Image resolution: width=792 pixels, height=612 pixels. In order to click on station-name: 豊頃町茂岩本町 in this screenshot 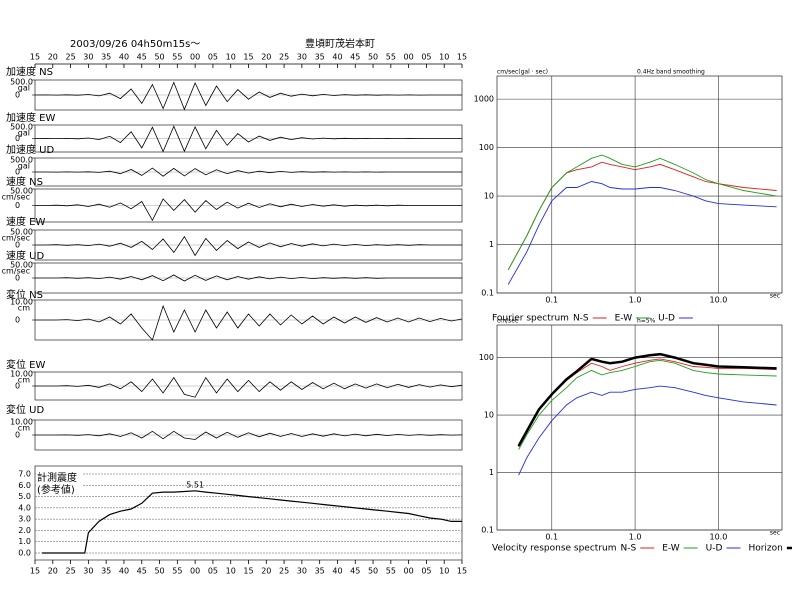, I will do `click(340, 43)`.